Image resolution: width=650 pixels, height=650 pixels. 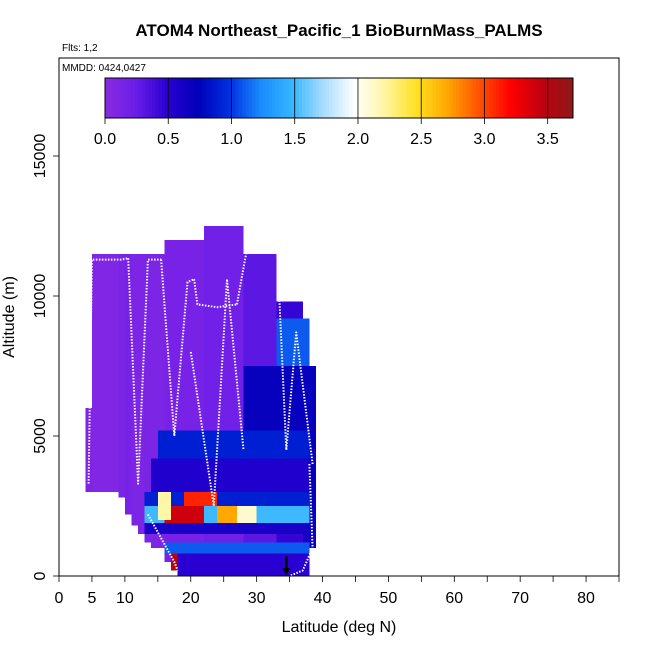 What do you see at coordinates (80, 48) in the screenshot?
I see `flights-note: Flts: 1,2` at bounding box center [80, 48].